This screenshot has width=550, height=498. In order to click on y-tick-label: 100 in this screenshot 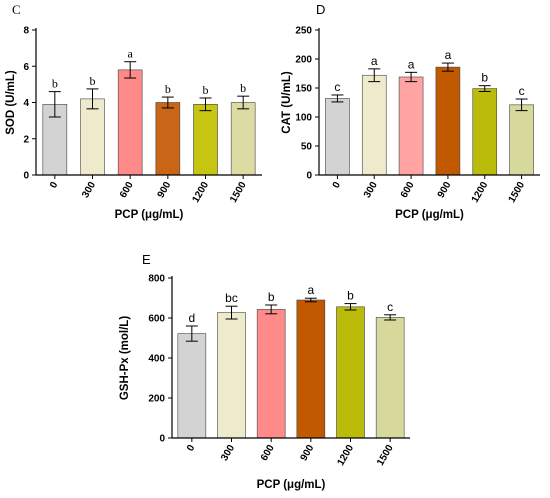, I will do `click(303, 118)`.